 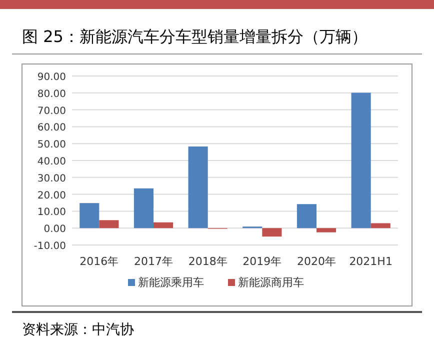 I want to click on text: 资料来源：中汽协, so click(x=78, y=330).